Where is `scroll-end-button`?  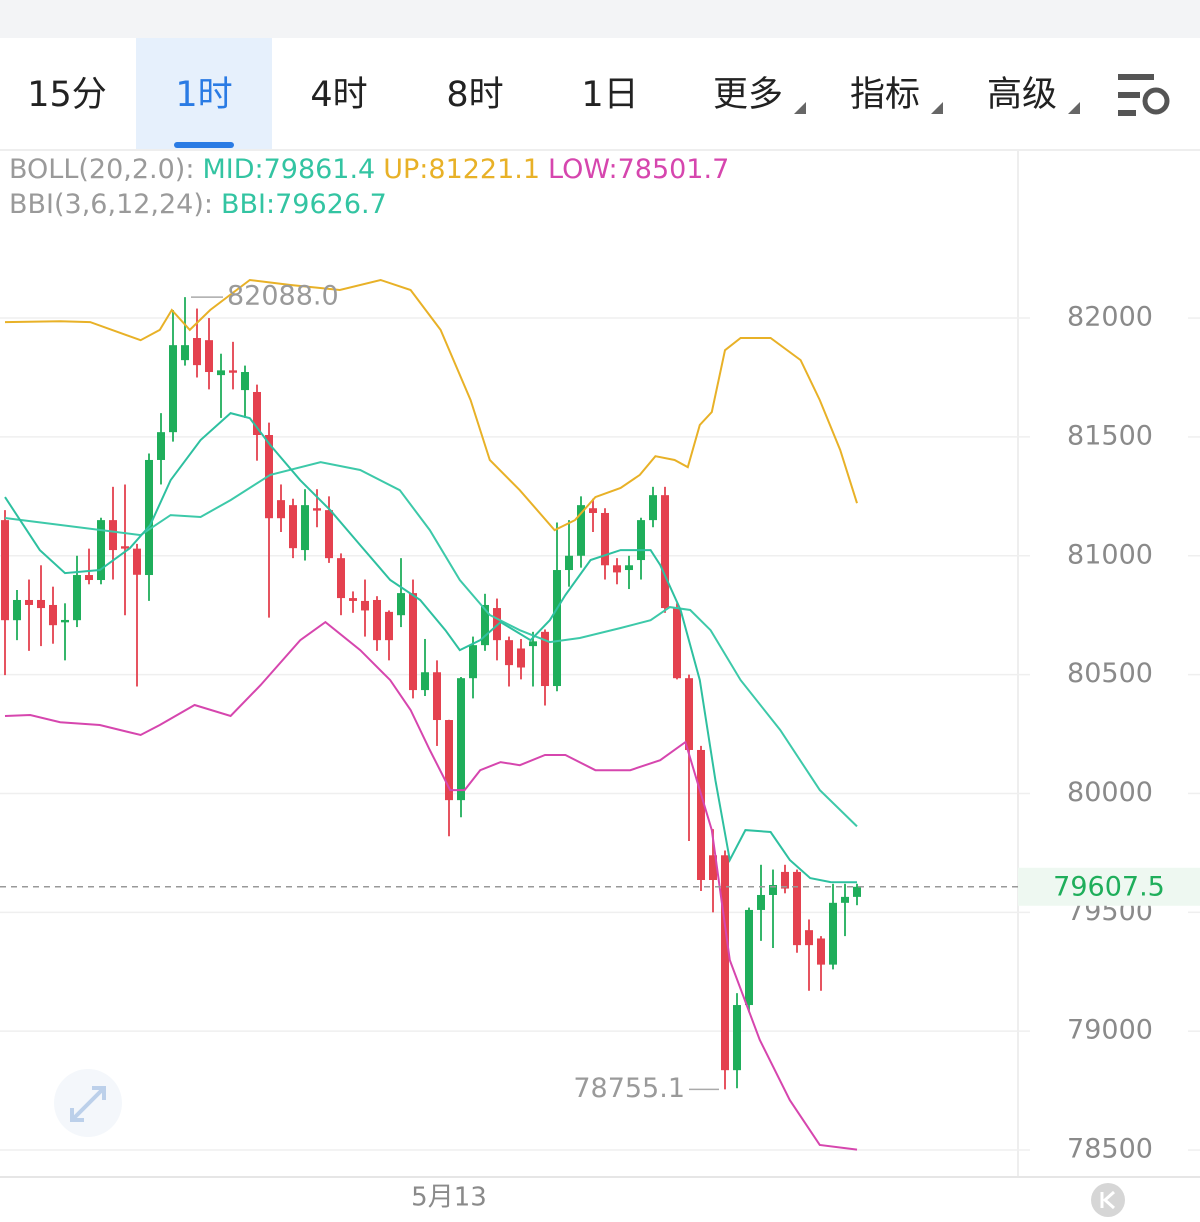
scroll-end-button is located at coordinates (1108, 1200).